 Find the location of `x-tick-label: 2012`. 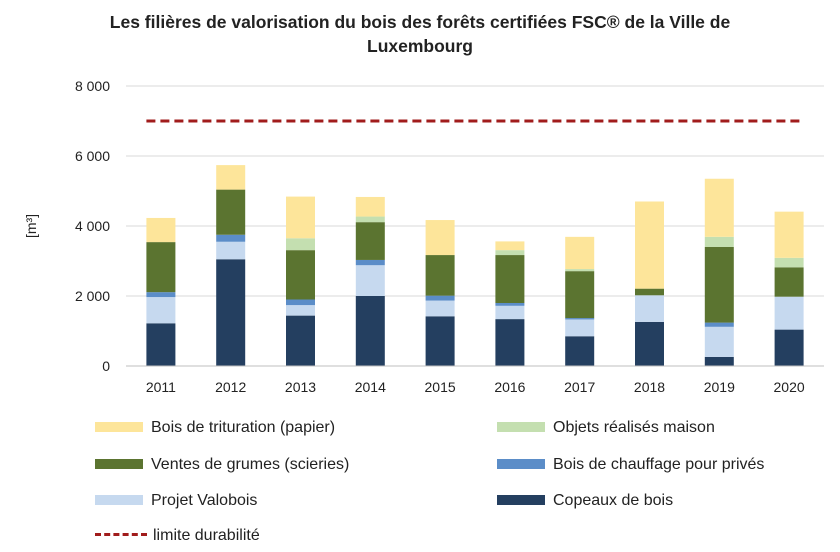

x-tick-label: 2012 is located at coordinates (230, 387).